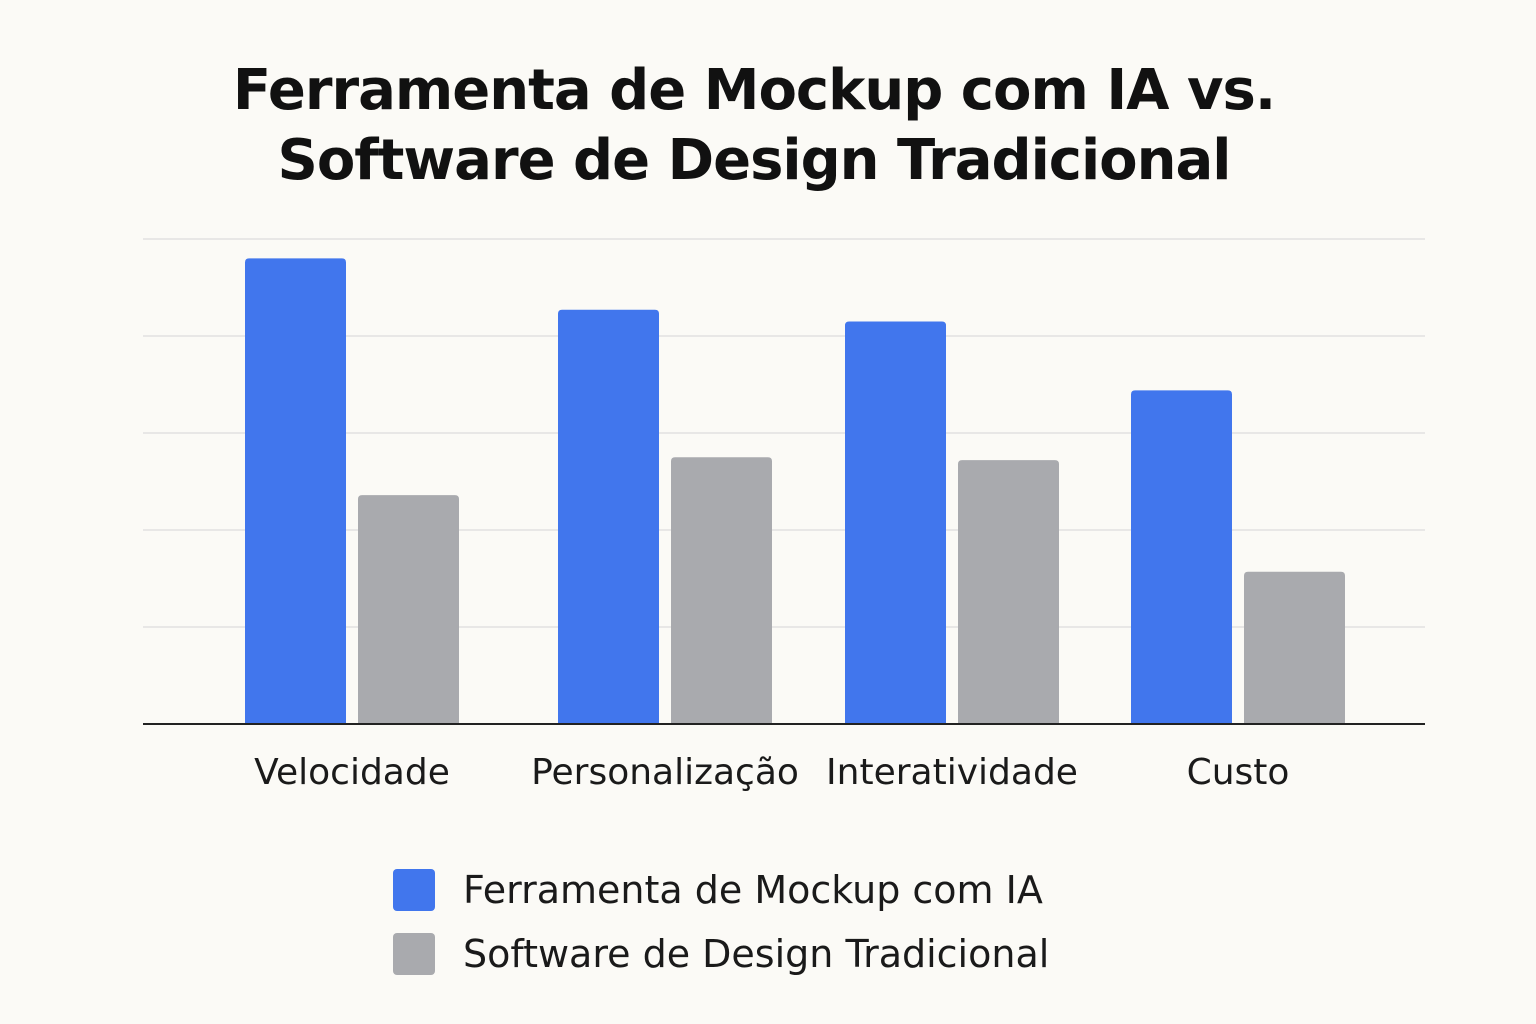  I want to click on legend-swatch-ai, so click(414, 890).